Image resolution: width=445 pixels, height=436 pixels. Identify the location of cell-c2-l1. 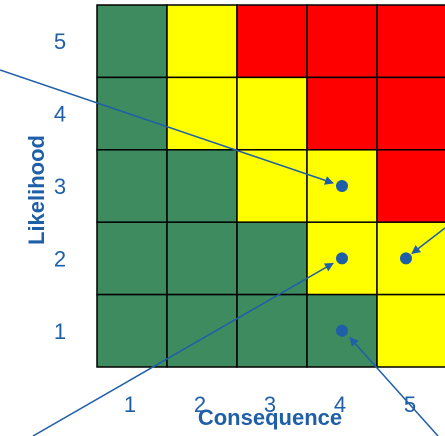
(202, 330).